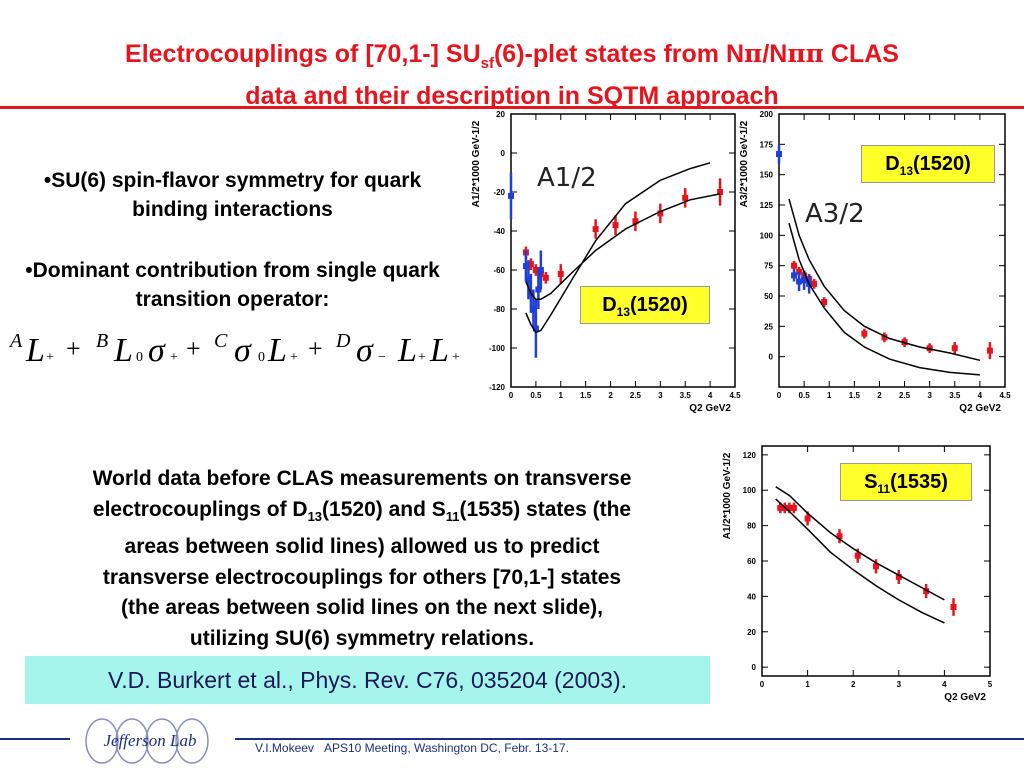 The height and width of the screenshot is (768, 1024). What do you see at coordinates (751, 596) in the screenshot?
I see `y-tick-label: 40` at bounding box center [751, 596].